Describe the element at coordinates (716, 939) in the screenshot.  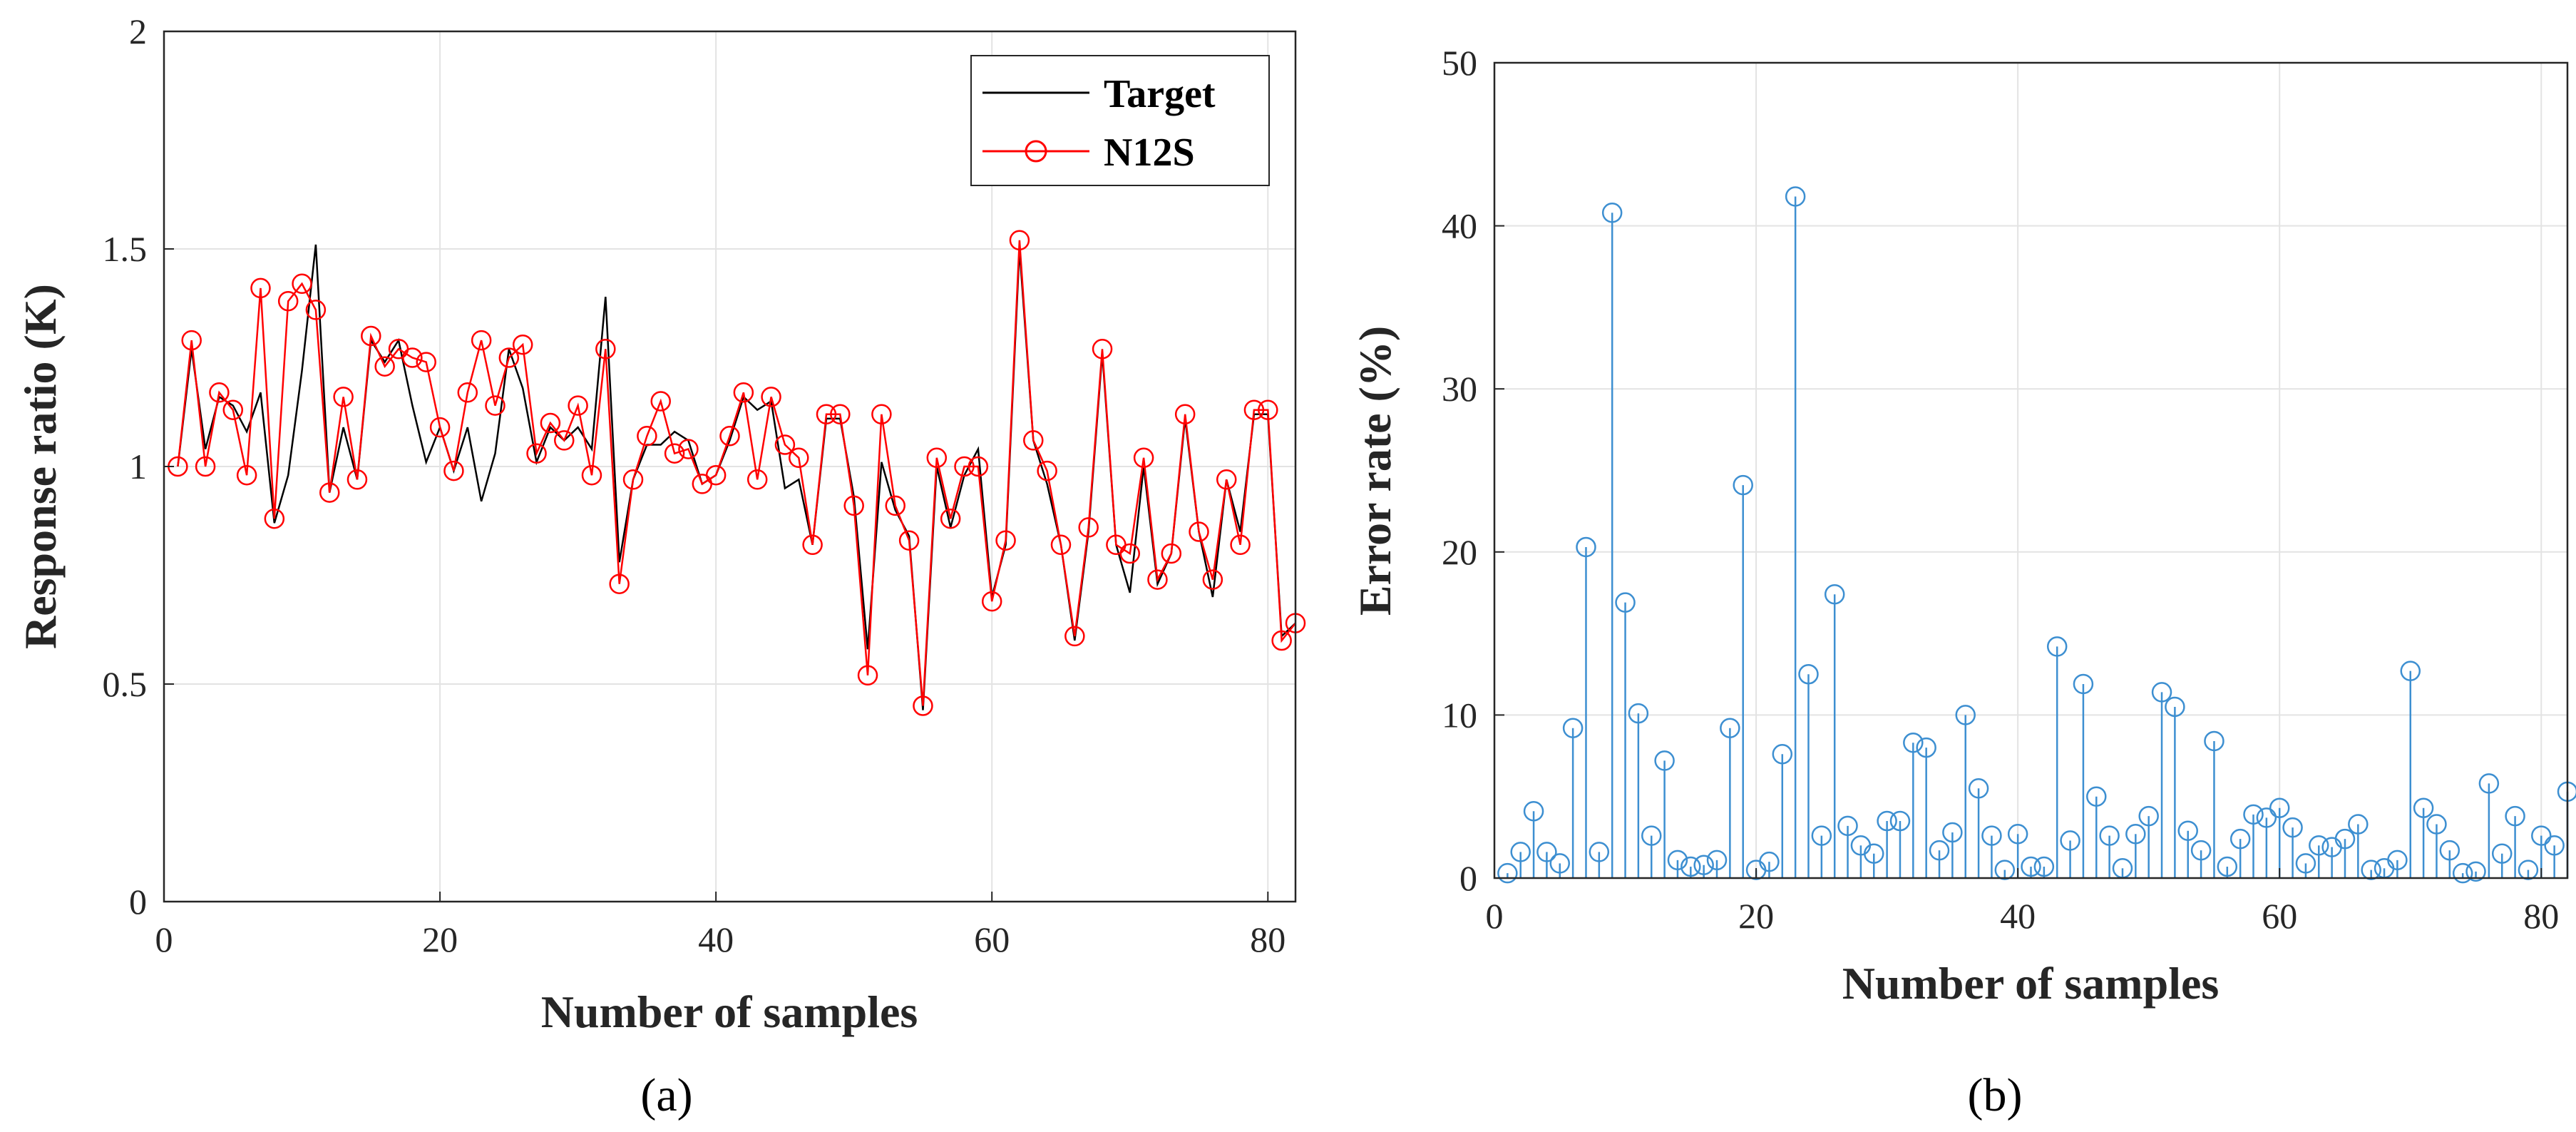
I see `panel-a-x-tick-label: 40` at that location.